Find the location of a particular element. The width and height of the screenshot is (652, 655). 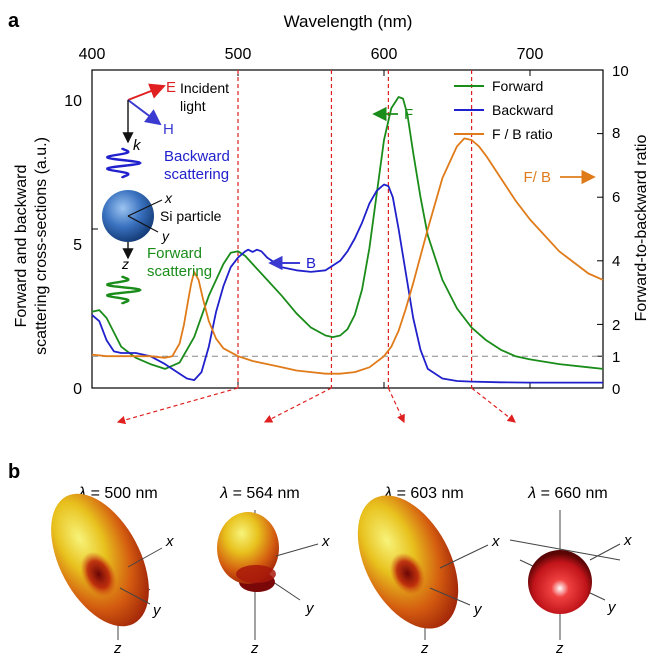

particle-label: Si particle is located at coordinates (191, 216).